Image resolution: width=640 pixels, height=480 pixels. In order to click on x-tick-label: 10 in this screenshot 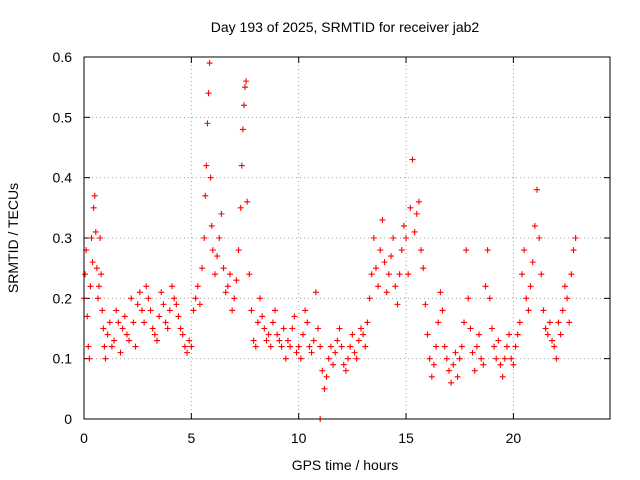, I will do `click(299, 438)`.